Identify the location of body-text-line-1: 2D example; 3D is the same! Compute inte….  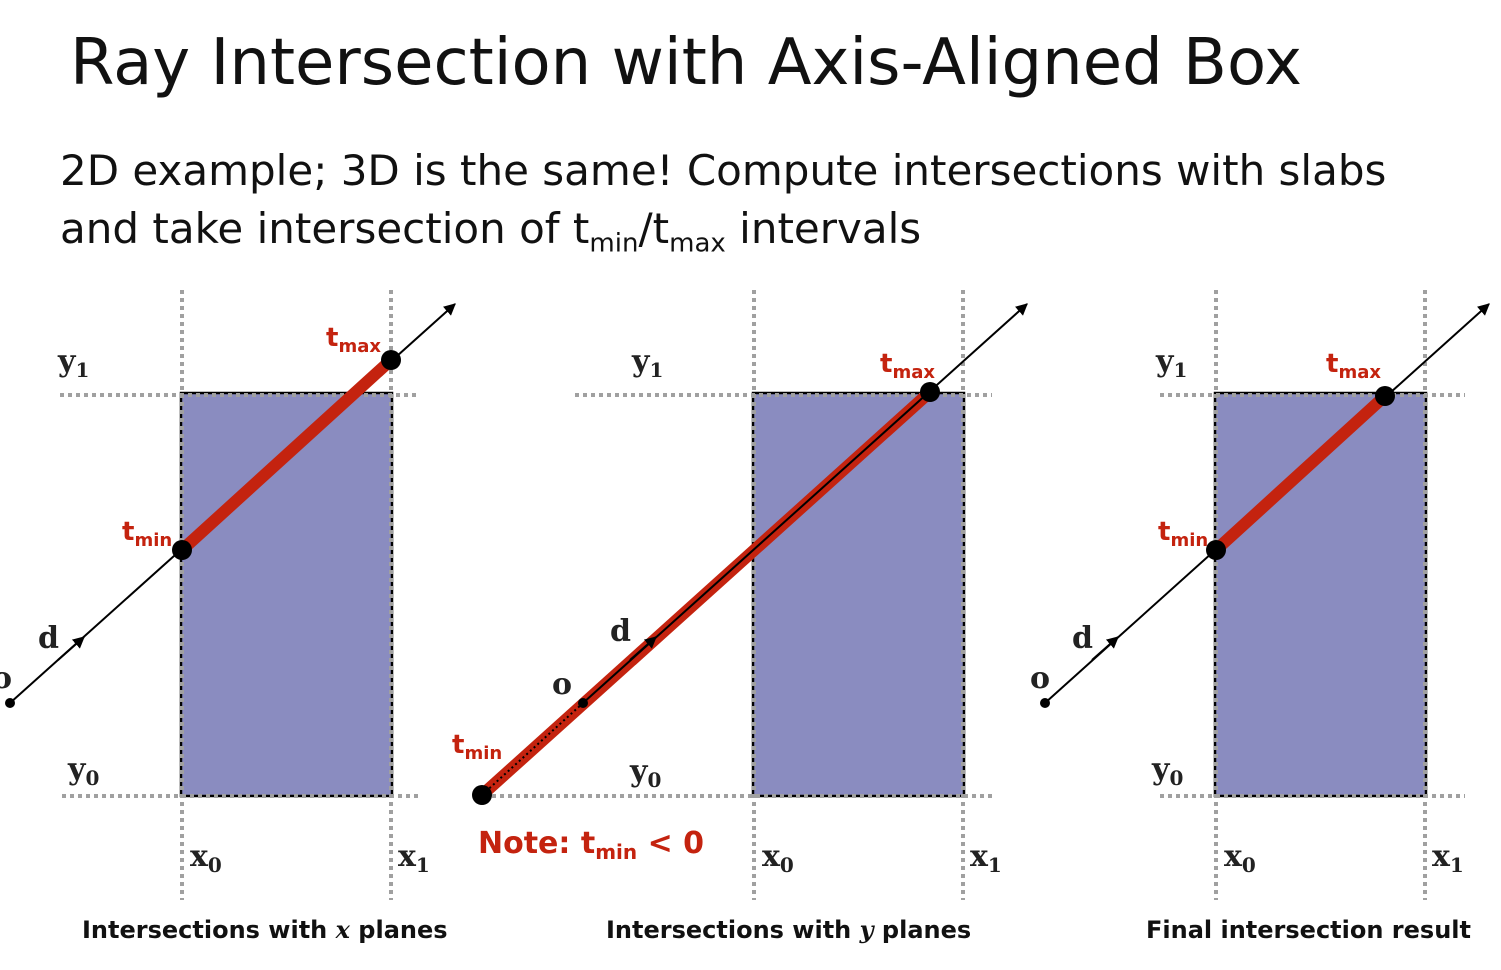
(723, 170).